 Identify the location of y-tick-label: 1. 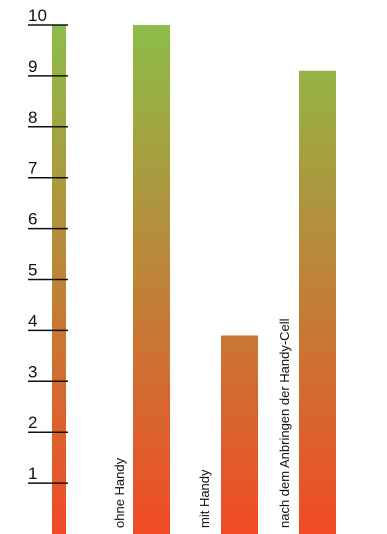
(32, 473).